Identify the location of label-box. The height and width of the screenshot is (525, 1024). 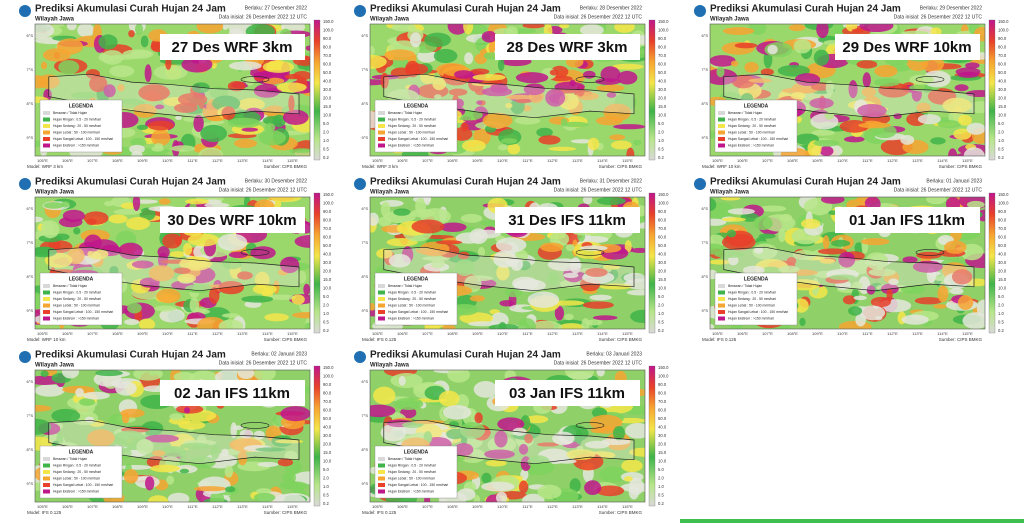
(567, 220).